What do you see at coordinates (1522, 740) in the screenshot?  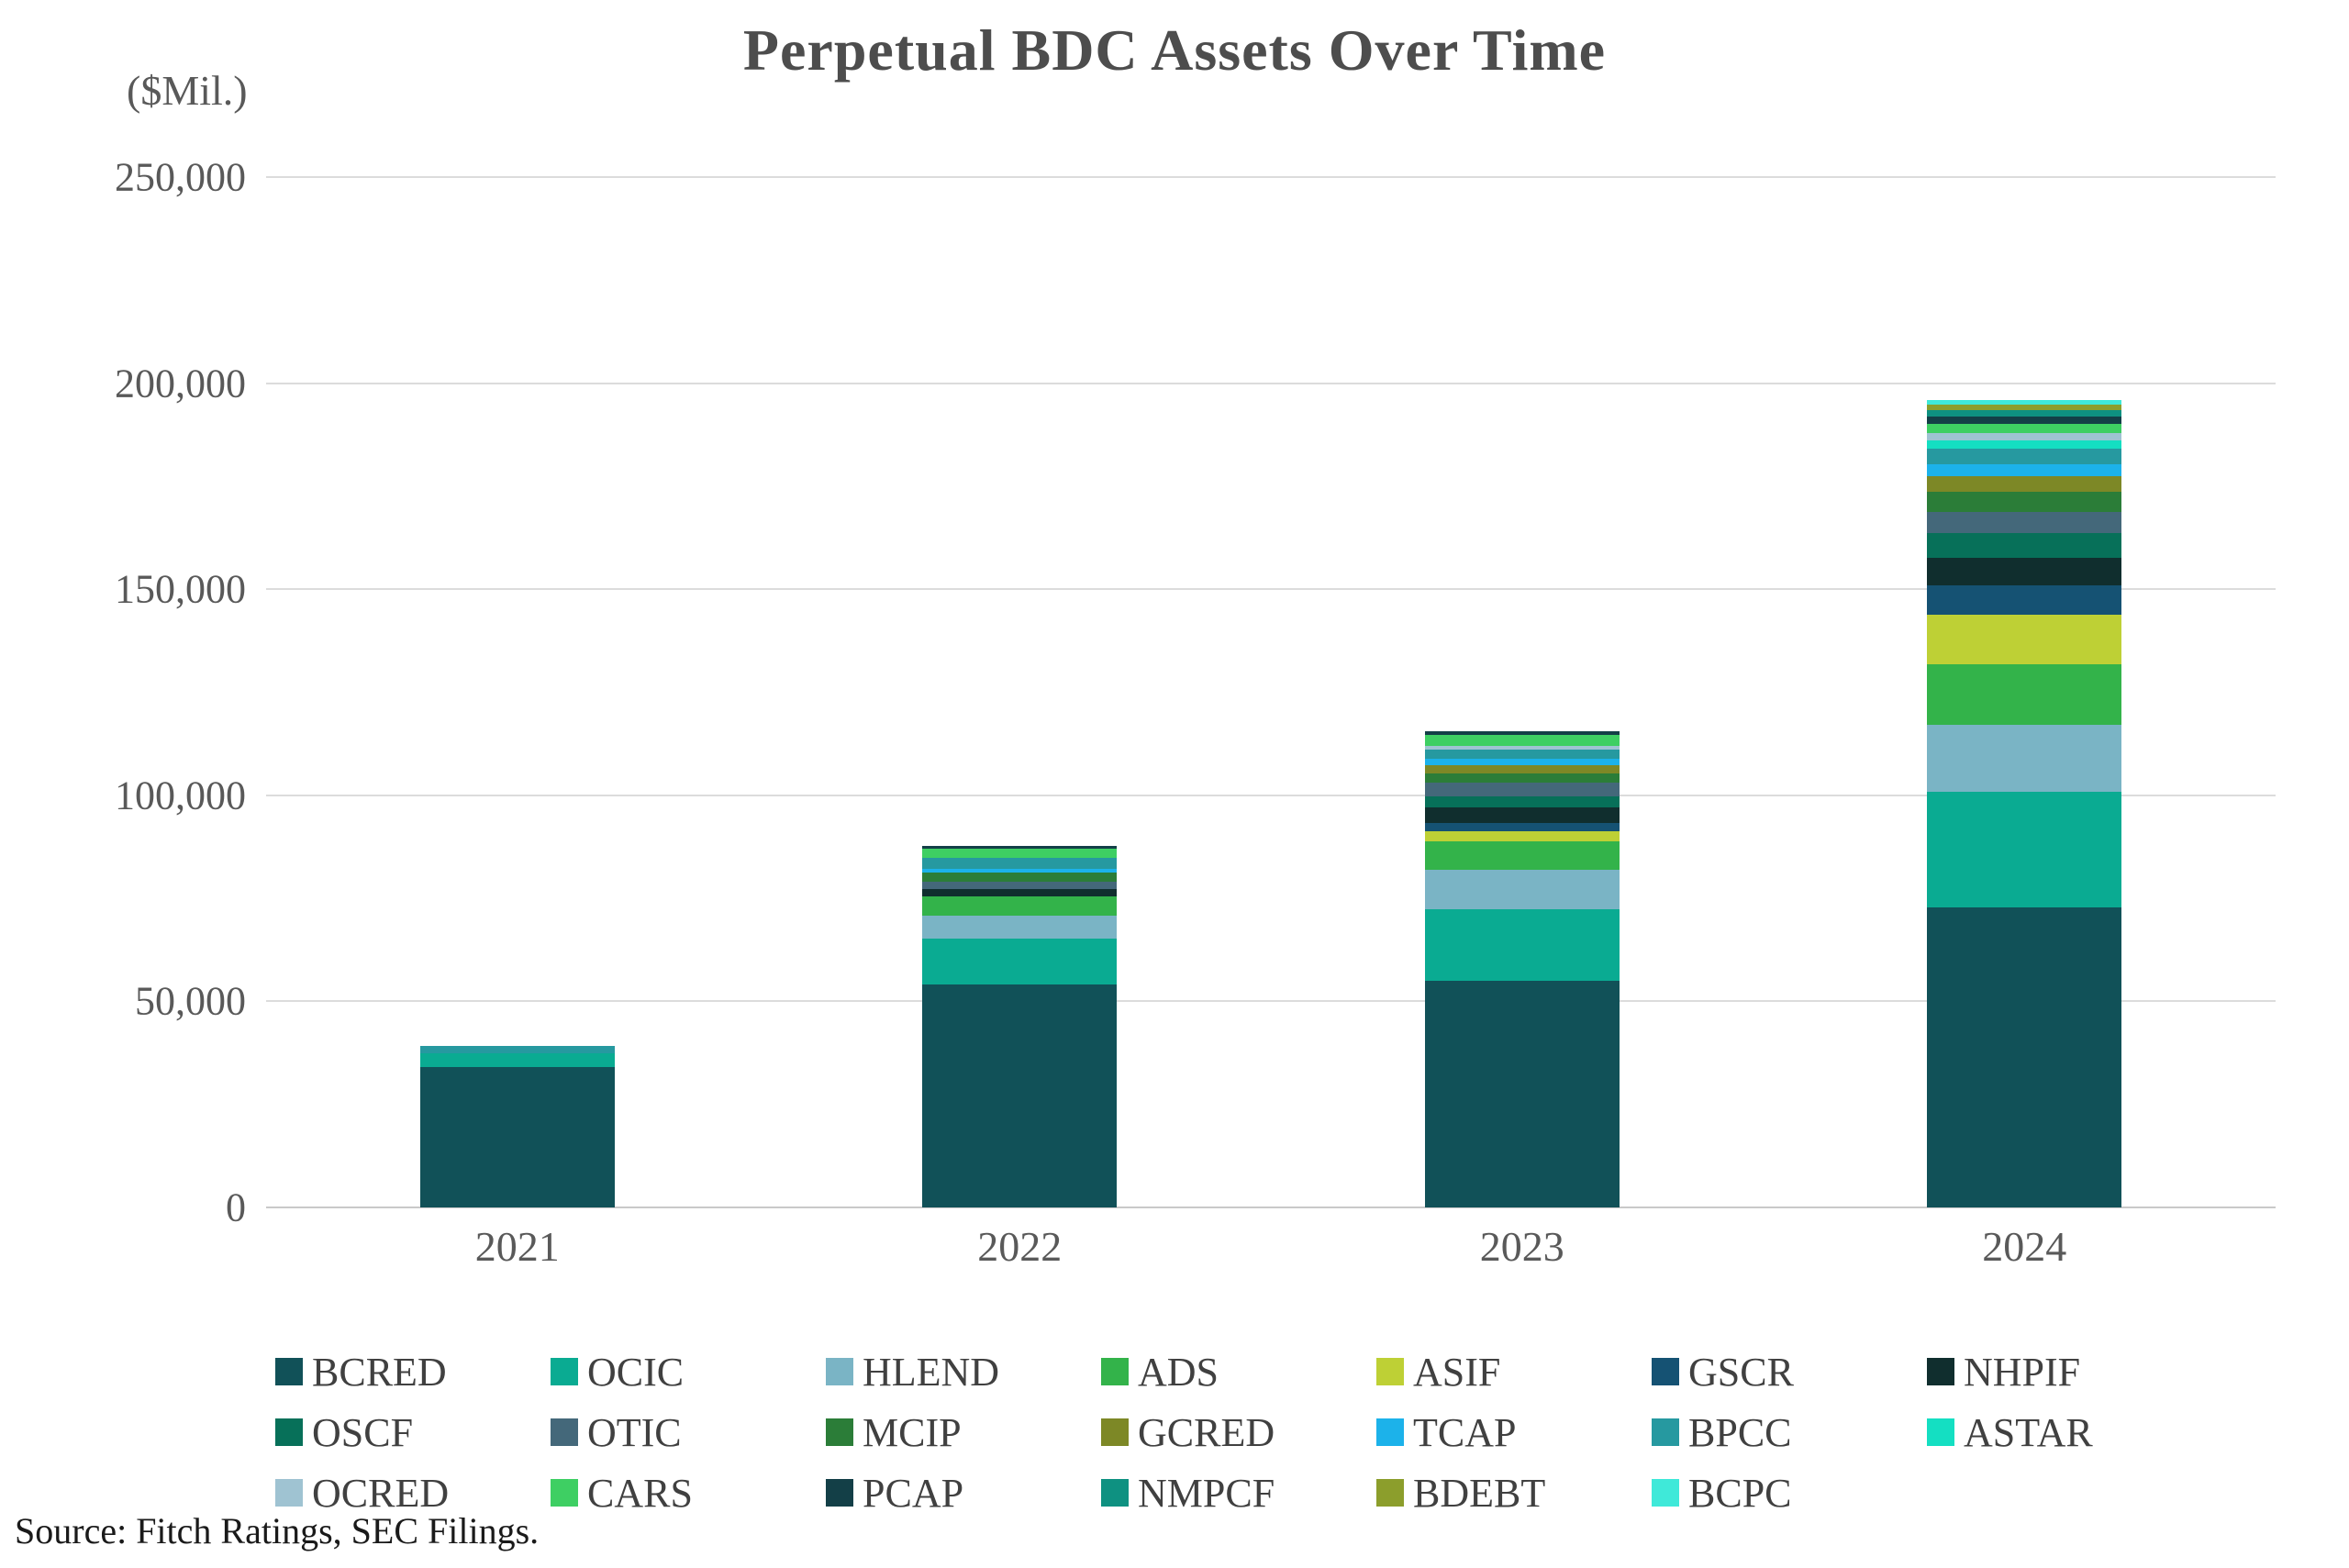 I see `bar-segment-cars-2023` at bounding box center [1522, 740].